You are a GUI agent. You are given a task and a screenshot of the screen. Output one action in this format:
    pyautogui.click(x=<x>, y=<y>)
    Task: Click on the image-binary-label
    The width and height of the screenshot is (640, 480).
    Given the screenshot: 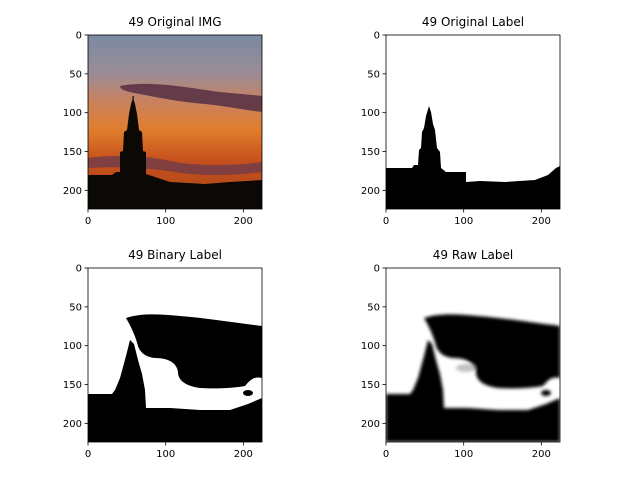 What is the action you would take?
    pyautogui.click(x=175, y=355)
    